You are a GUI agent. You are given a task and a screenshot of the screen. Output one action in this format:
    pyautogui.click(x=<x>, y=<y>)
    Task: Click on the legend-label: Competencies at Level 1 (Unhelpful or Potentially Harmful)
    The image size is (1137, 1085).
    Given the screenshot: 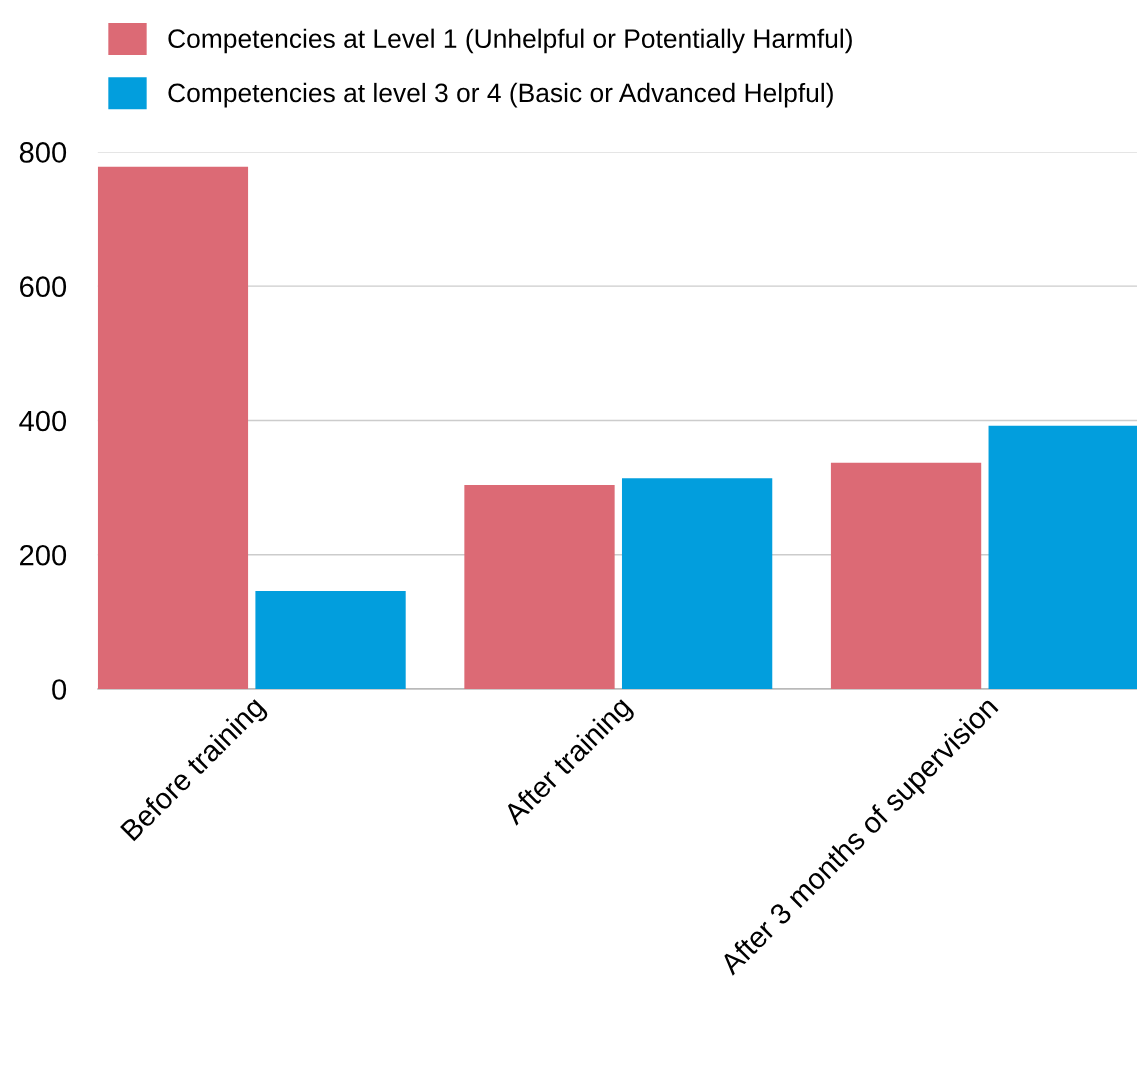 What is the action you would take?
    pyautogui.click(x=510, y=41)
    